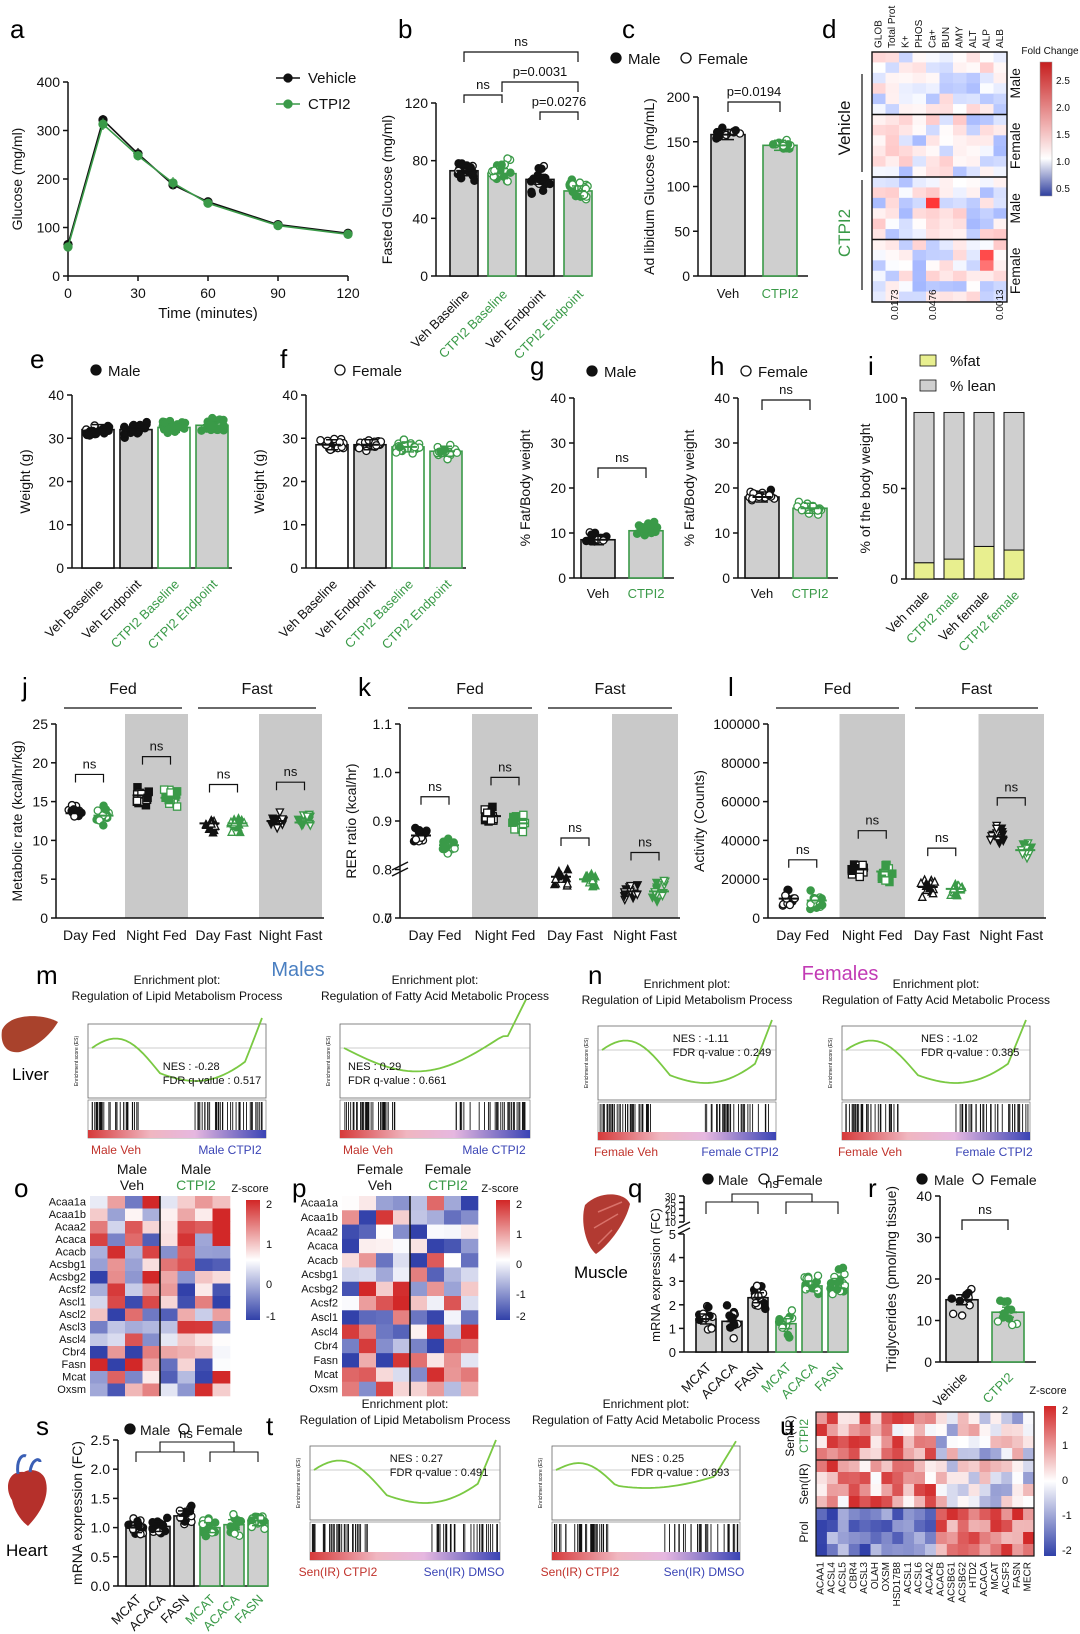 The image size is (1080, 1634). Describe the element at coordinates (936, 1051) in the screenshot. I see `gsea-enrichment-curve` at that location.